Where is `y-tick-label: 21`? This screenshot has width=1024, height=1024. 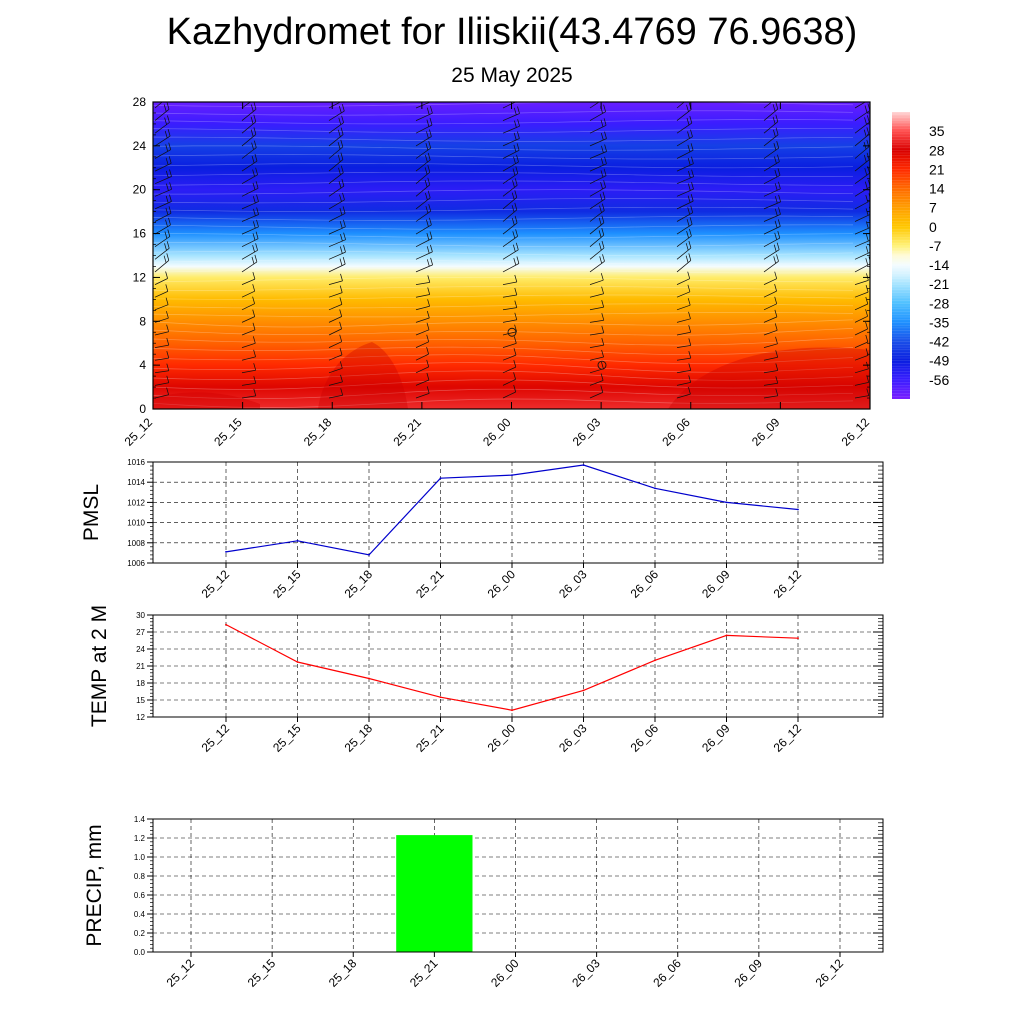 y-tick-label: 21 is located at coordinates (140, 666).